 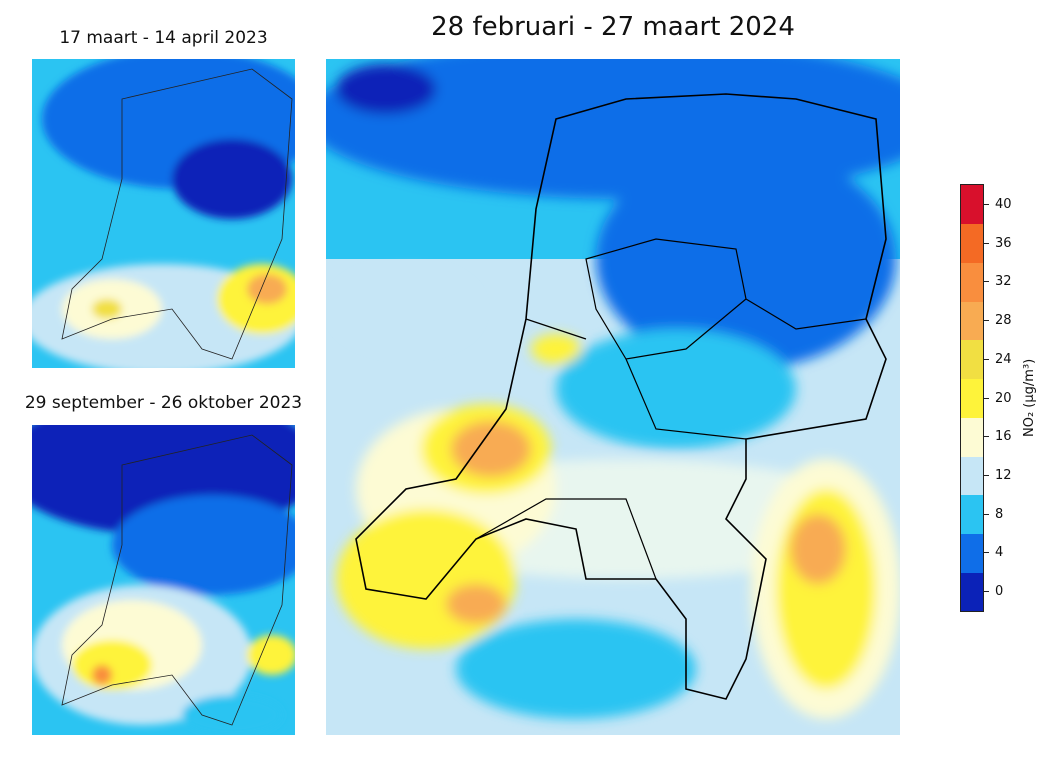 What do you see at coordinates (998, 436) in the screenshot?
I see `colorbar-tick-label: 16` at bounding box center [998, 436].